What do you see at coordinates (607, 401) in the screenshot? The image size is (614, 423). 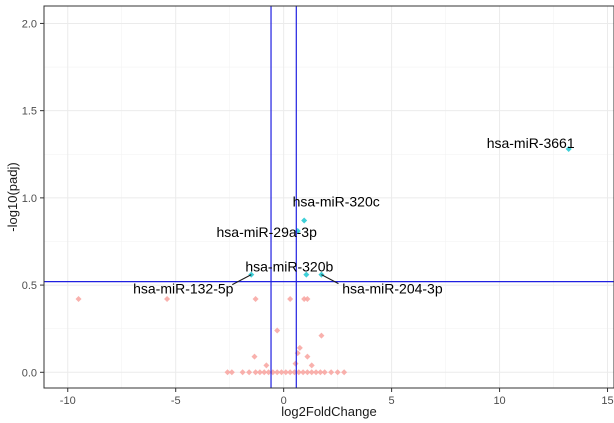 I see `x-tick-label: 15` at bounding box center [607, 401].